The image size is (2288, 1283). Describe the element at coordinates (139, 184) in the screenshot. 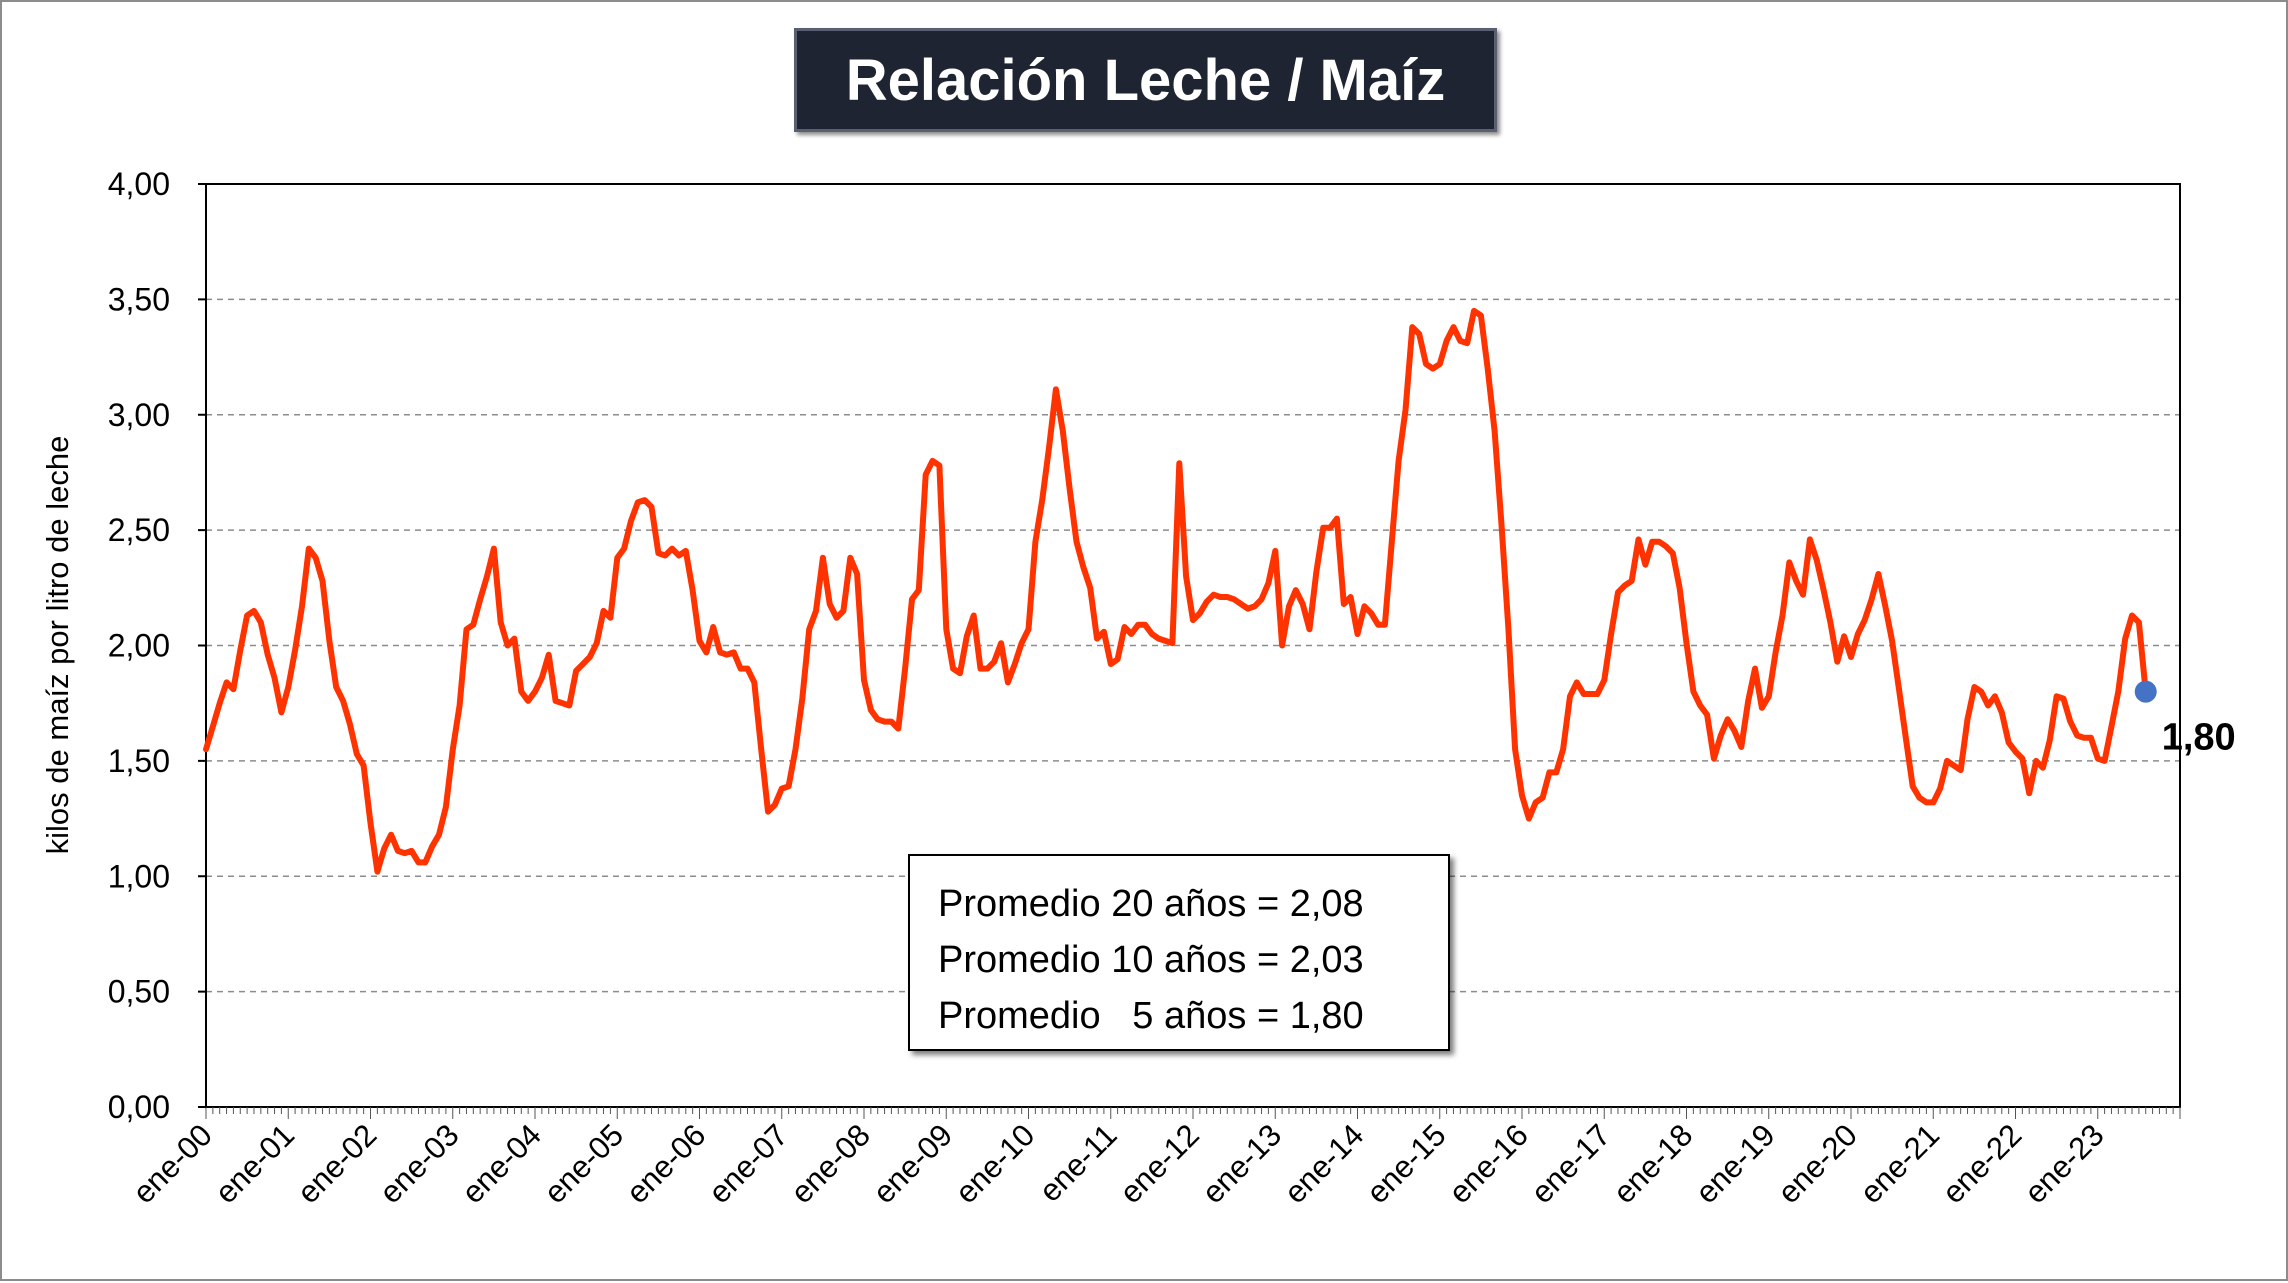

I see `y-tick-label: 4,00` at that location.